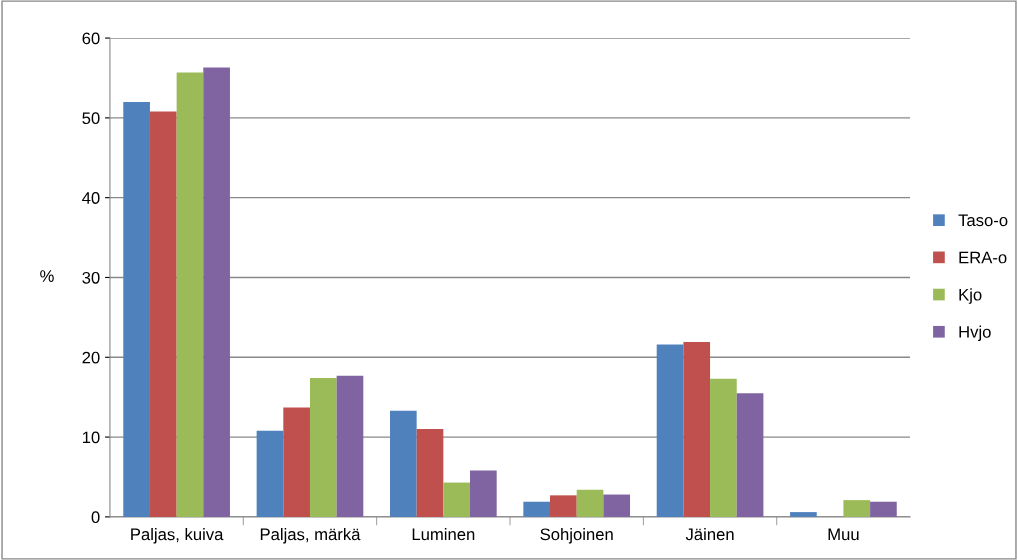  What do you see at coordinates (709, 534) in the screenshot?
I see `x-tick-label: Jäinen` at bounding box center [709, 534].